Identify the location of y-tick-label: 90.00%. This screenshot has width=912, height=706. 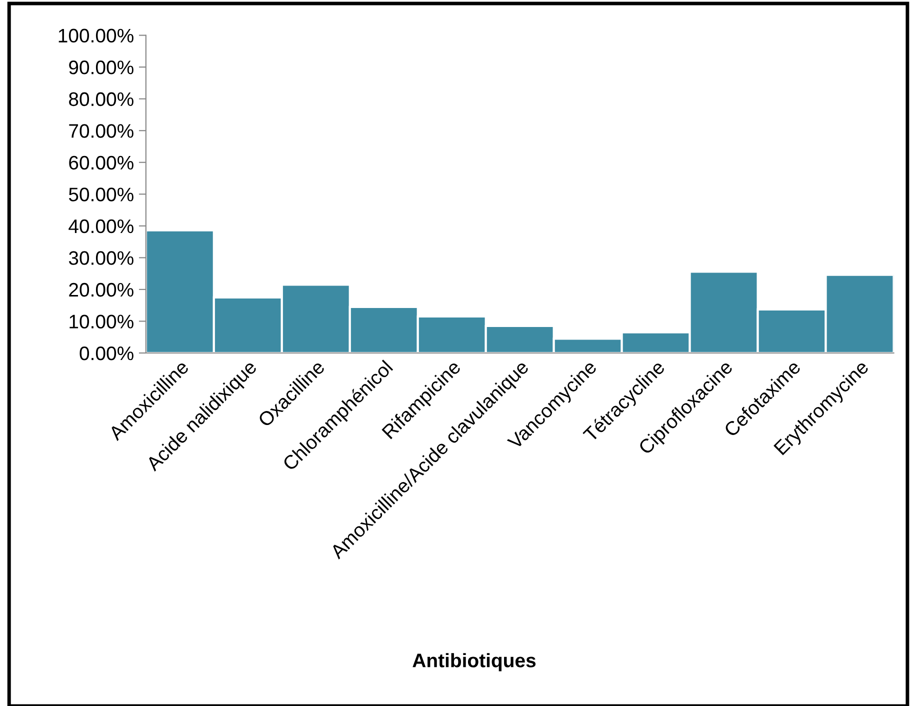
(101, 67).